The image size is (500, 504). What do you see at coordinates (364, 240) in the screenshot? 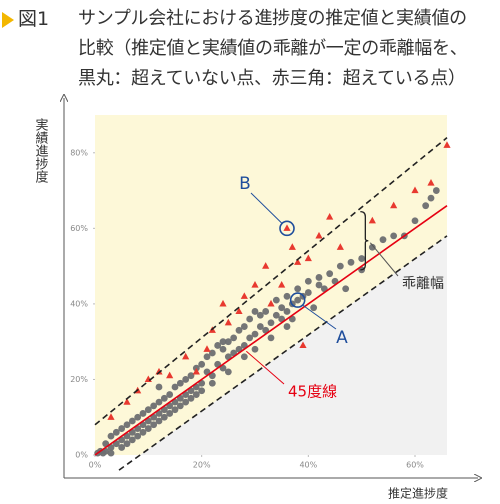
I see `gap-bracket` at bounding box center [364, 240].